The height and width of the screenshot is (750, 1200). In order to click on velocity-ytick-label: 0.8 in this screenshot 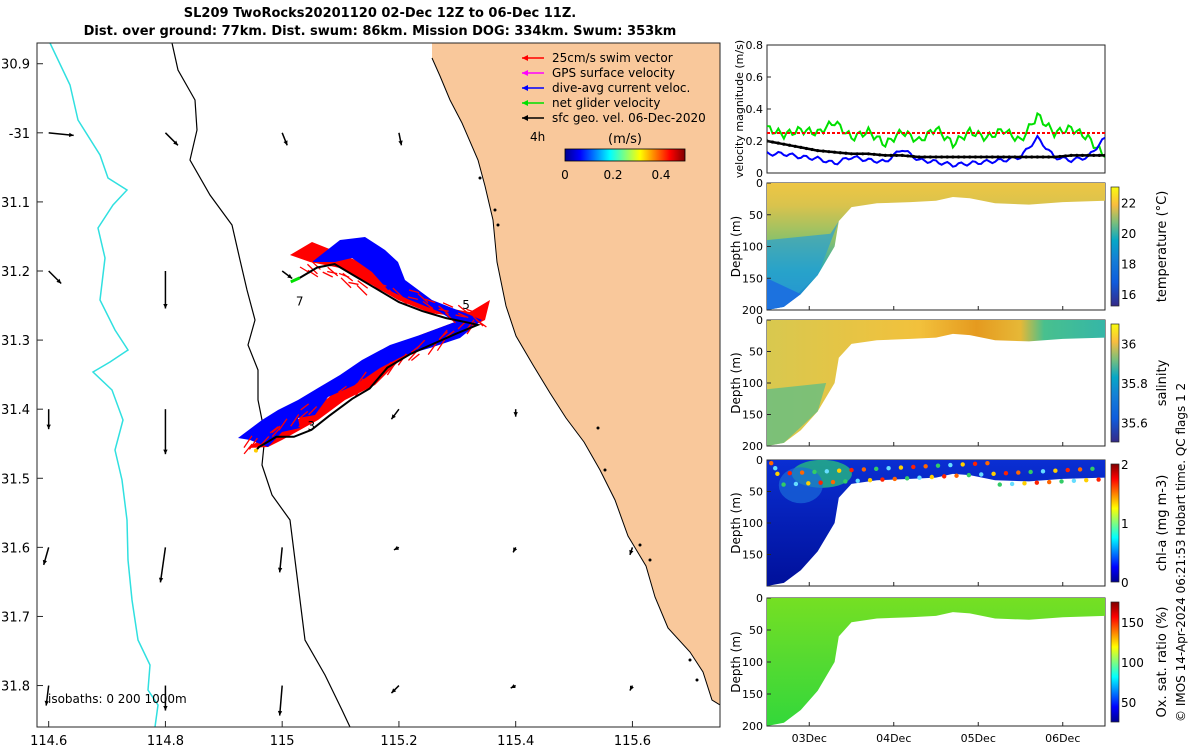, I will do `click(755, 45)`.